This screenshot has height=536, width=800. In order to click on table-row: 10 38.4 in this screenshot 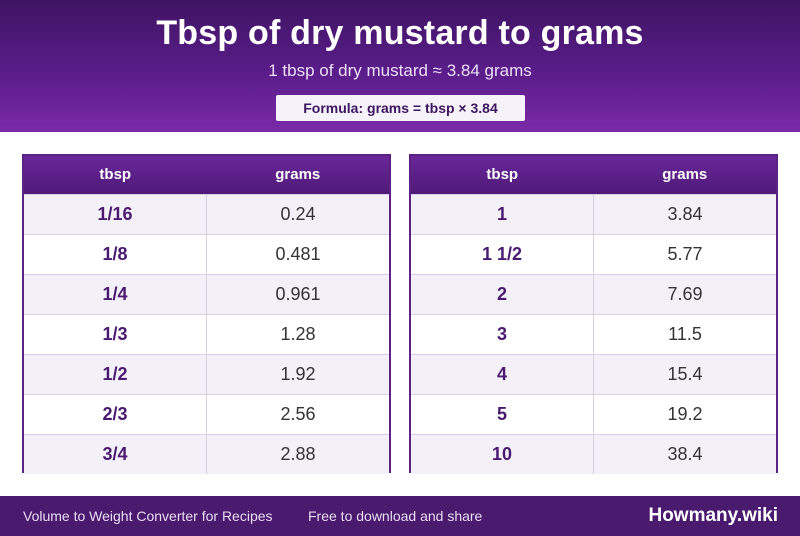, I will do `click(593, 454)`.